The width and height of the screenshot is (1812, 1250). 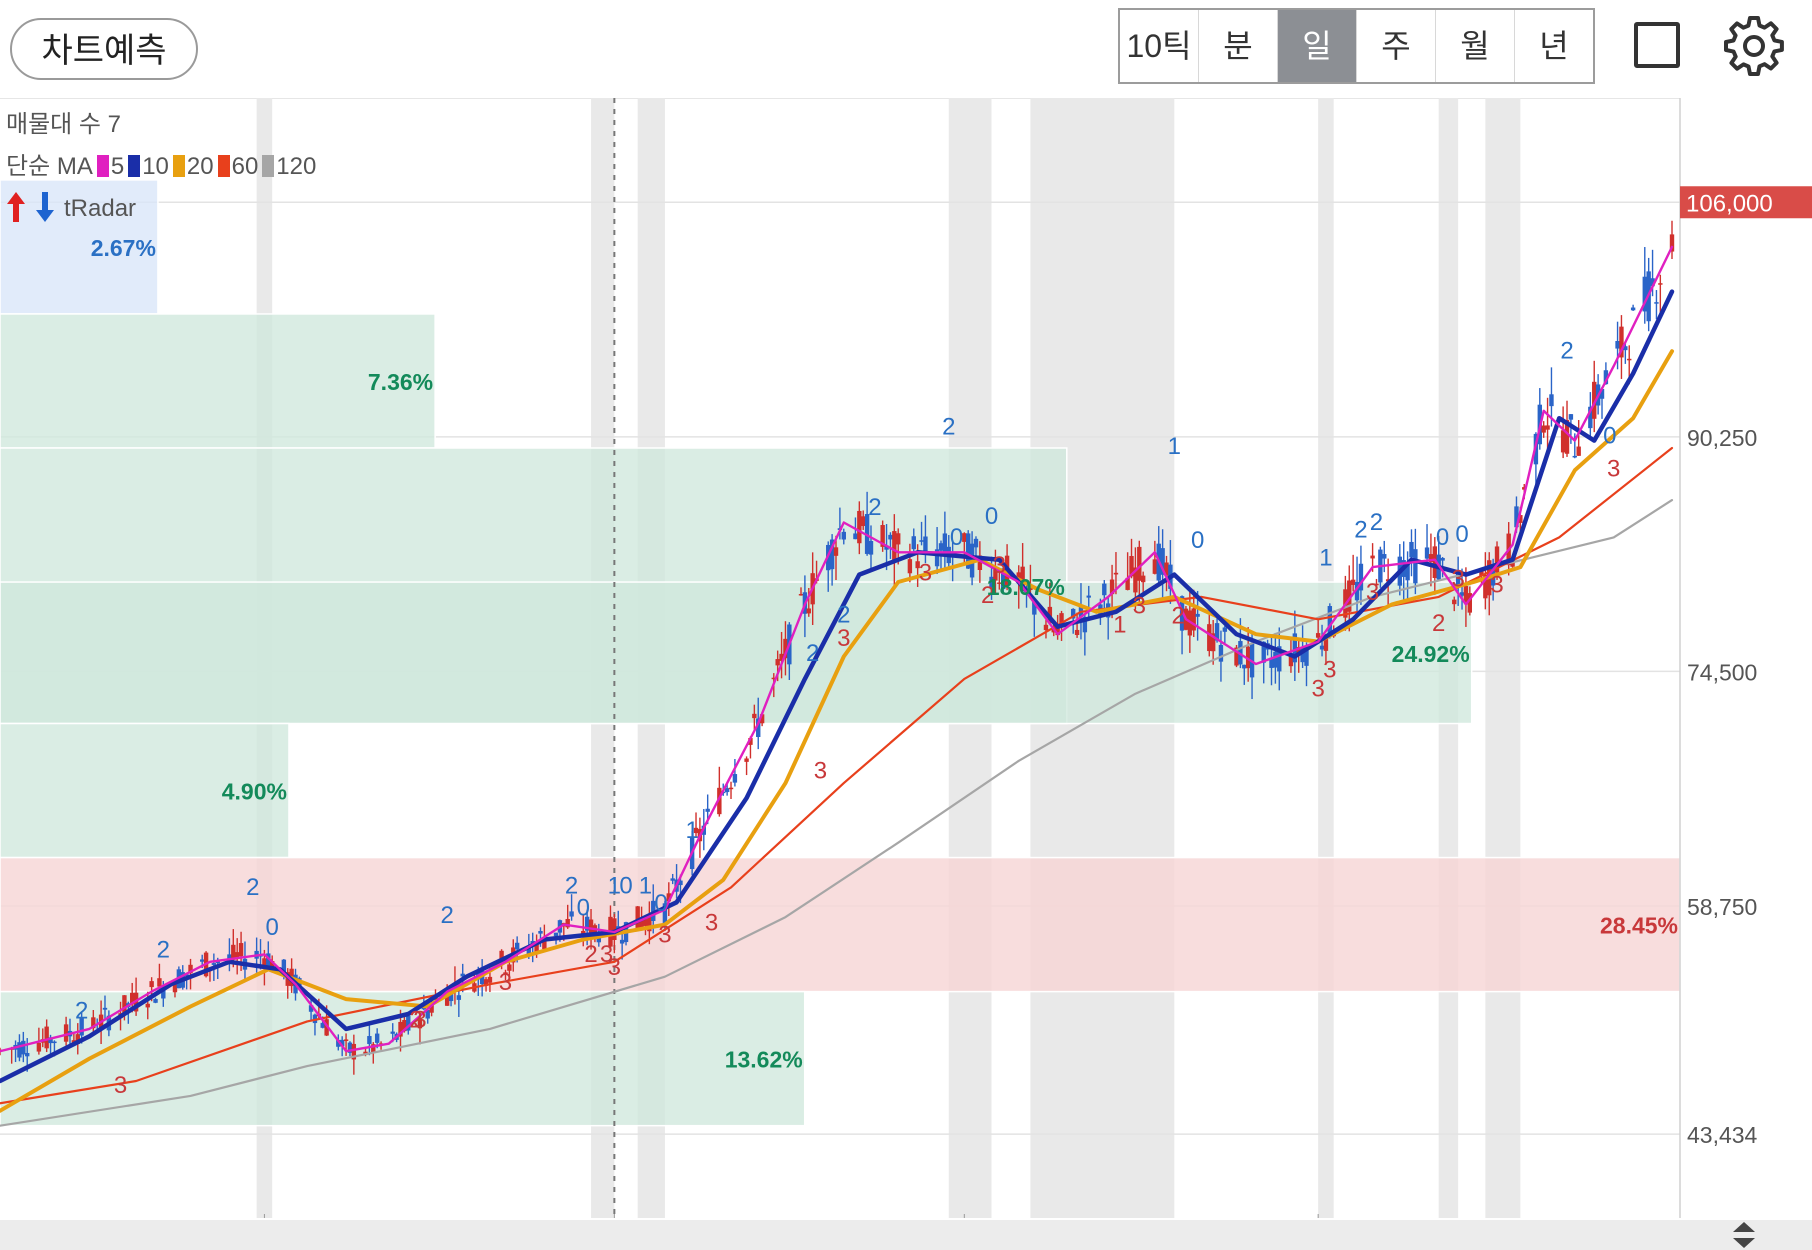 What do you see at coordinates (1744, 1235) in the screenshot?
I see `axis-scroll-handle-icon` at bounding box center [1744, 1235].